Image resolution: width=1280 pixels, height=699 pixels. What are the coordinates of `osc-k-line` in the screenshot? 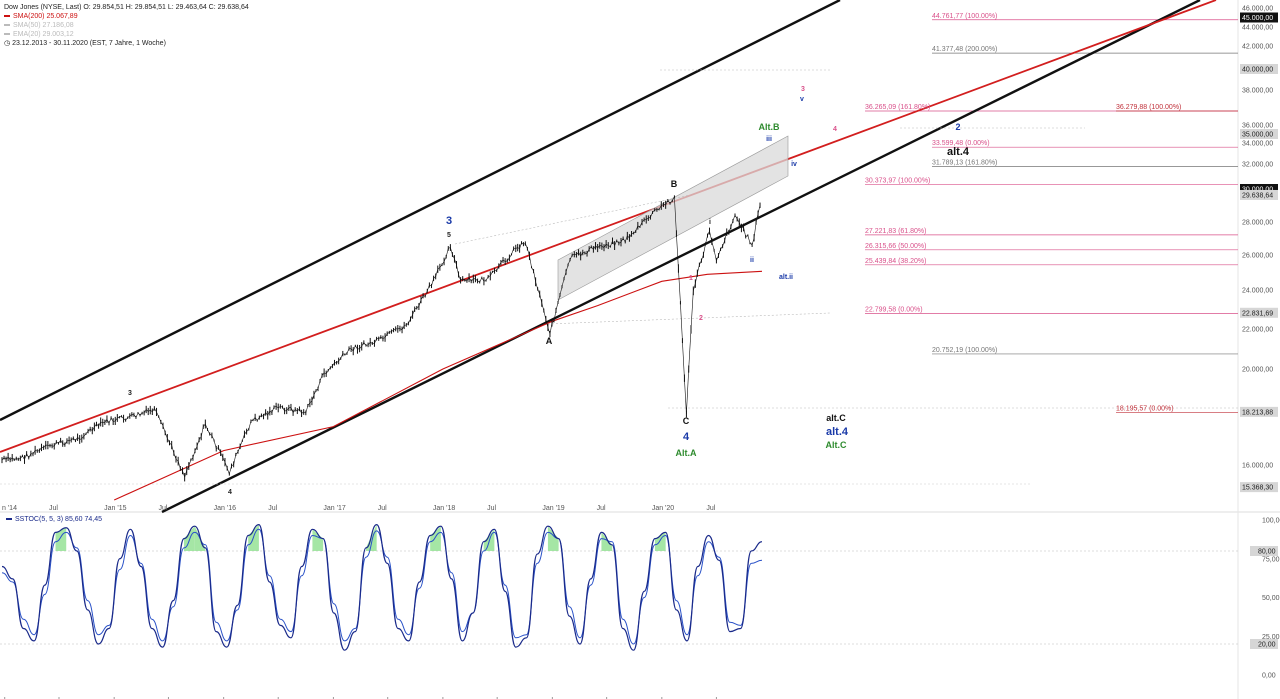 It's located at (382, 587).